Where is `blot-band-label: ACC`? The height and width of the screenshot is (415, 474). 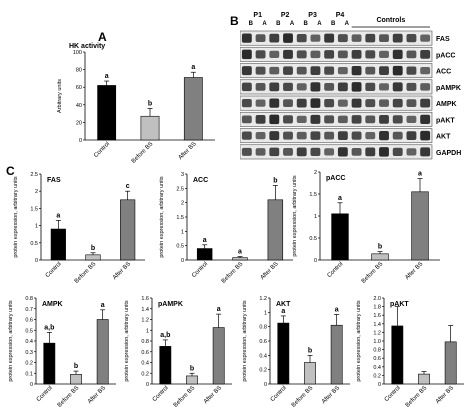 blot-band-label: ACC is located at coordinates (443, 72).